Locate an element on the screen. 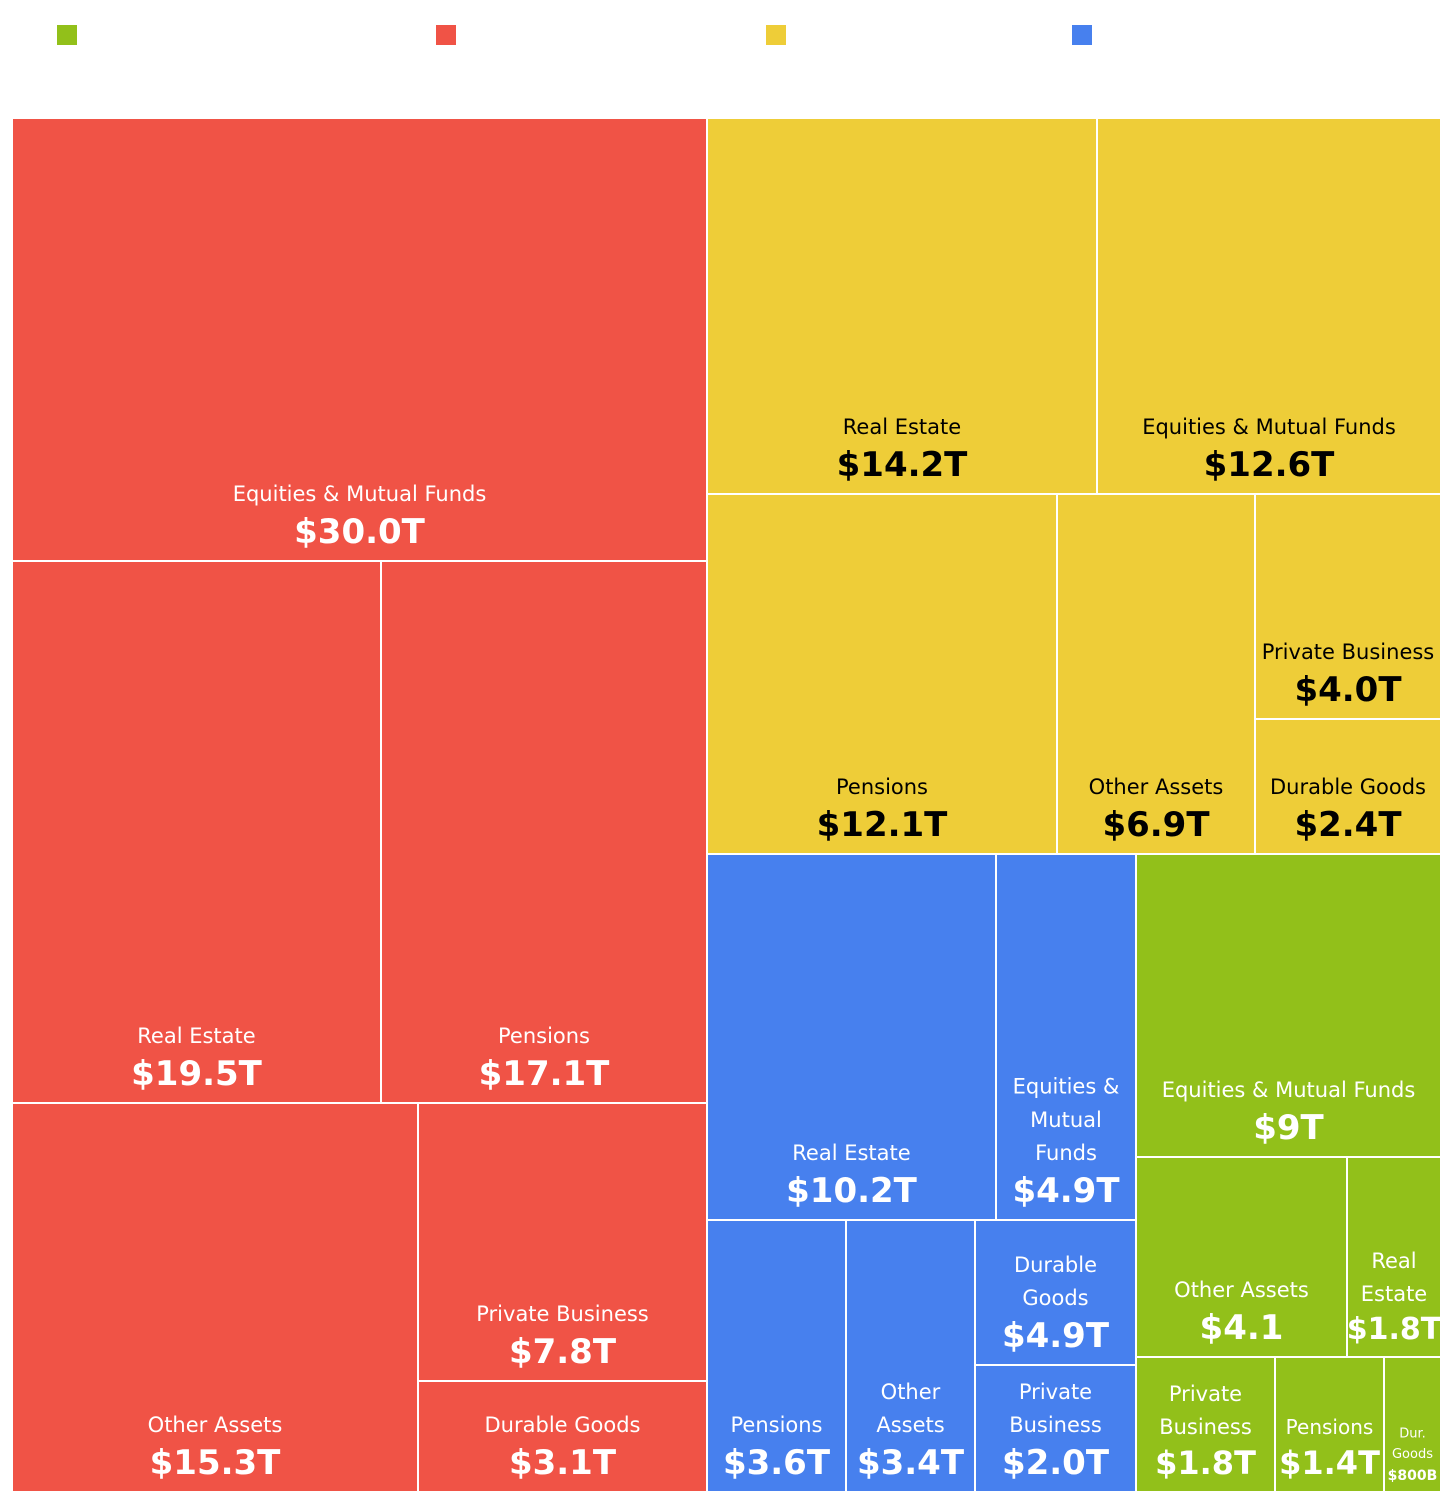  tile-label-g0-private-business: Private Business is located at coordinates (562, 1314).